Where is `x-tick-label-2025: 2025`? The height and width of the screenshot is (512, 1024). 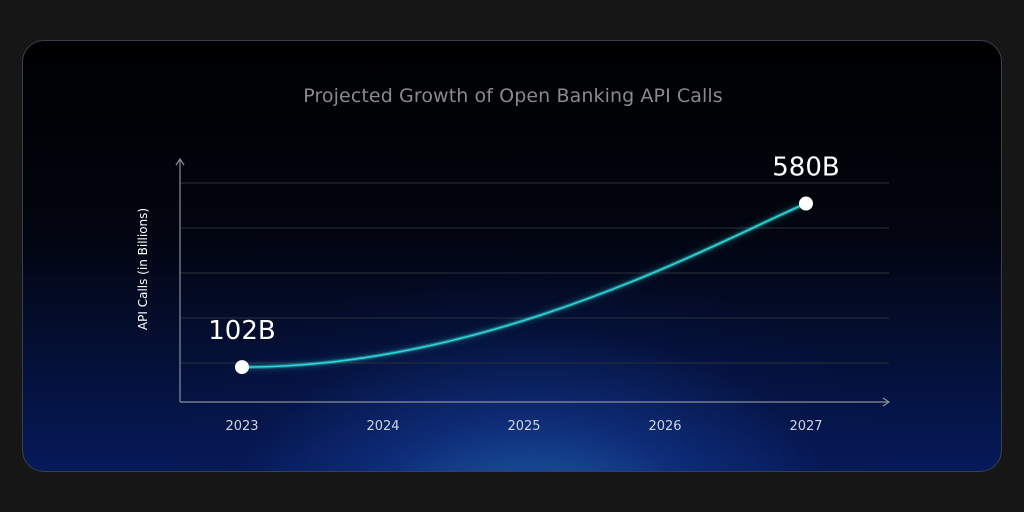 x-tick-label-2025: 2025 is located at coordinates (523, 426).